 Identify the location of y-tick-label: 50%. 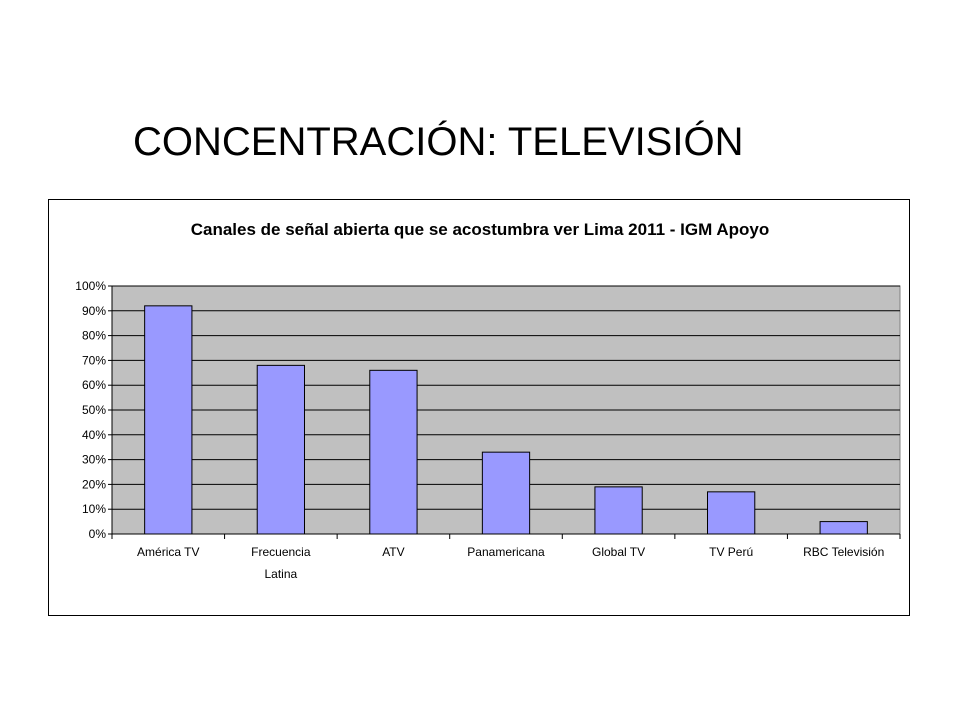
(94, 410).